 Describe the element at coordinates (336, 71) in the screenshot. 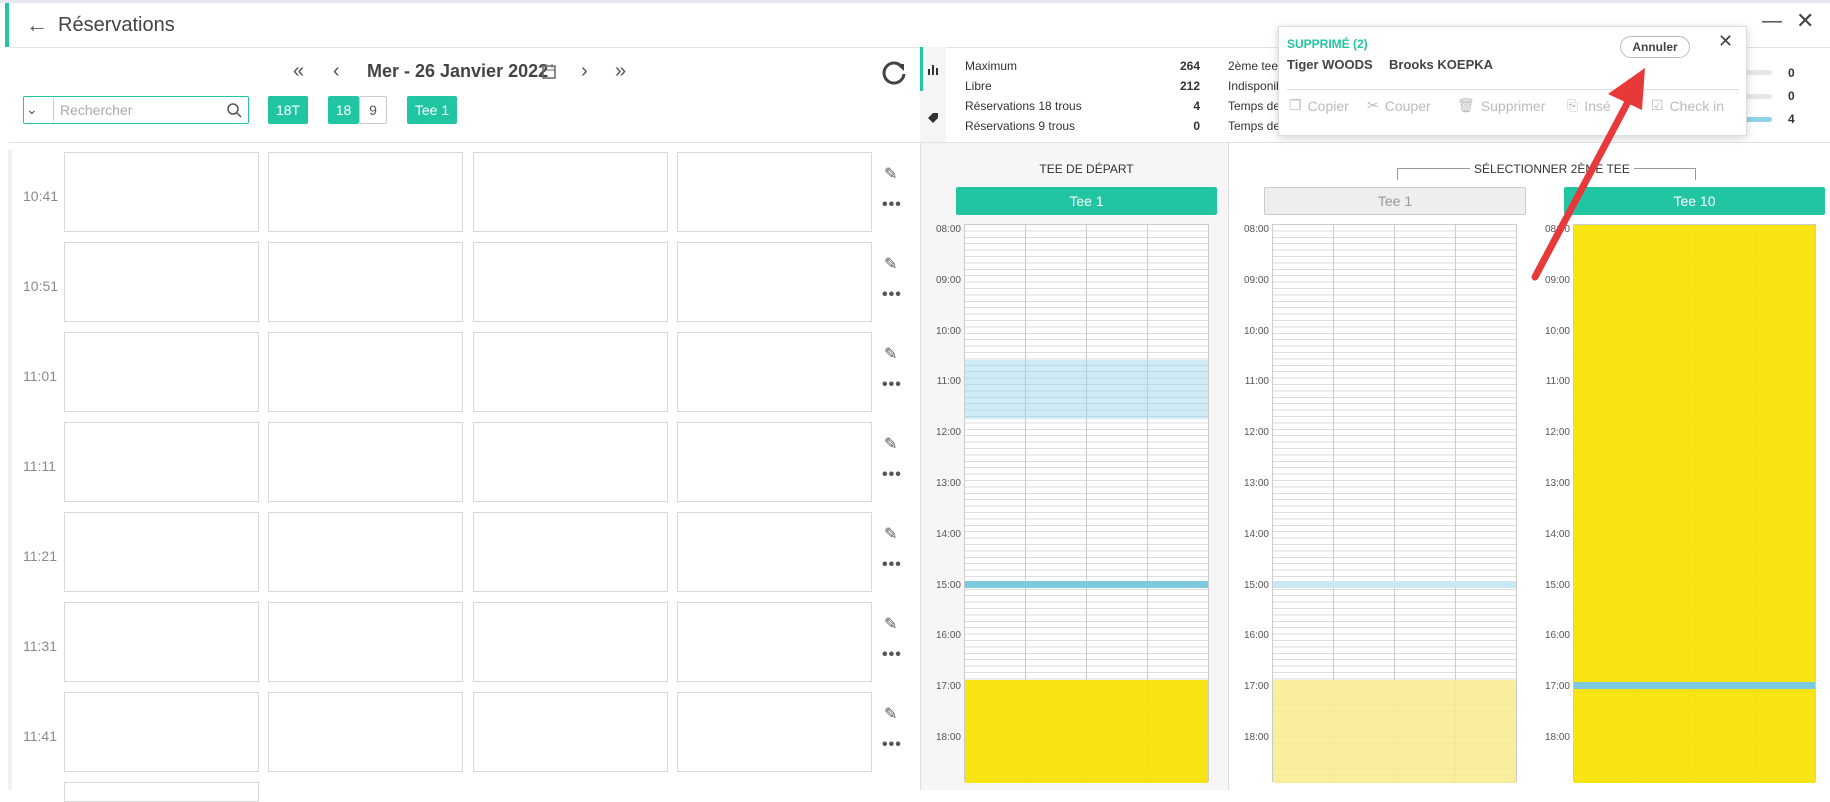

I see `prev-day: ‹` at that location.